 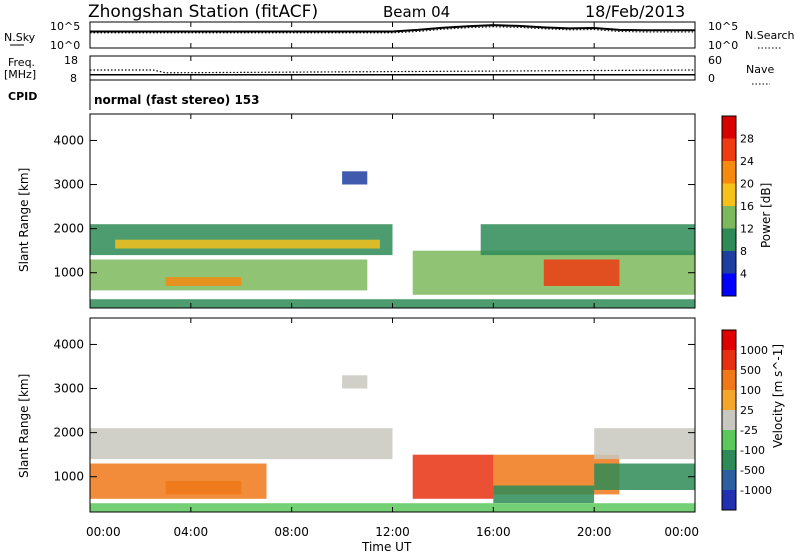 What do you see at coordinates (750, 390) in the screenshot?
I see `velocity-tick-2: 100` at bounding box center [750, 390].